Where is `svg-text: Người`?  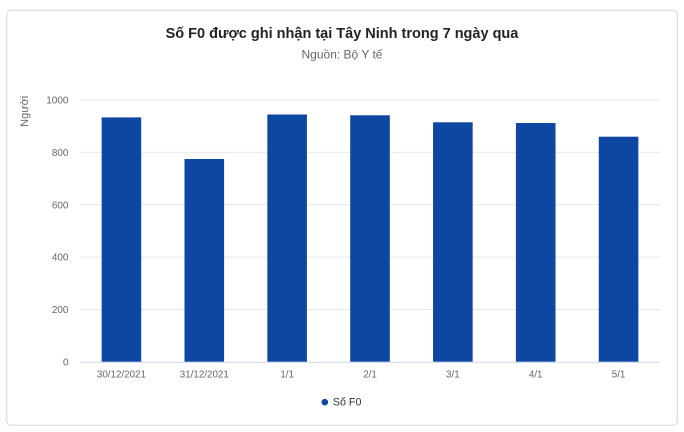
svg-text: Người is located at coordinates (25, 111).